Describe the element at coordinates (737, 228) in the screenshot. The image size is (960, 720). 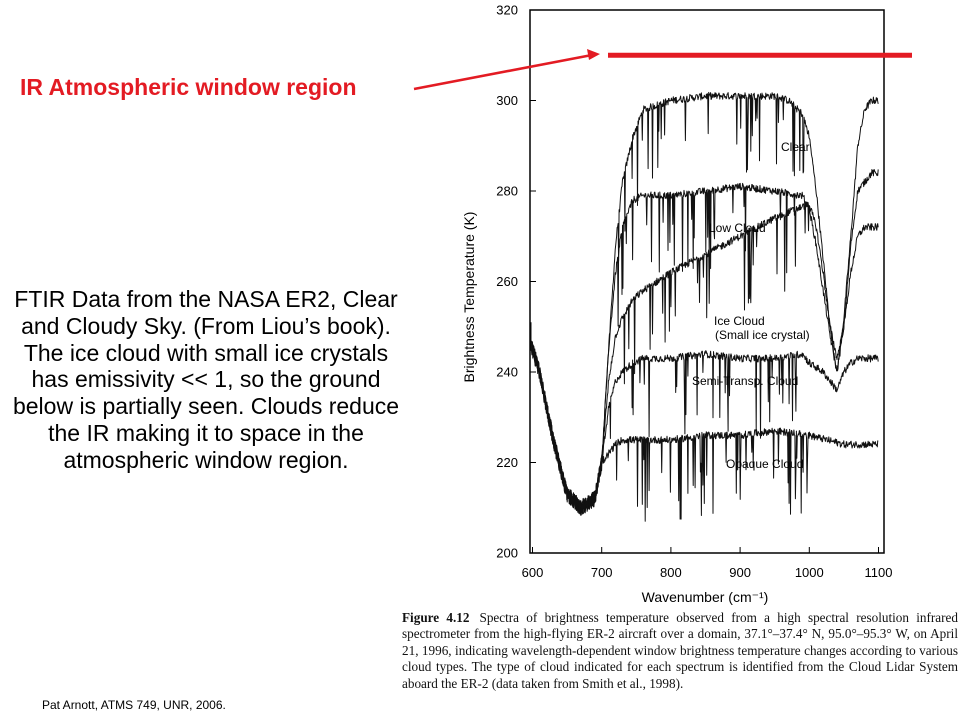
I see `series-label-low-cloud: Low Cloud` at that location.